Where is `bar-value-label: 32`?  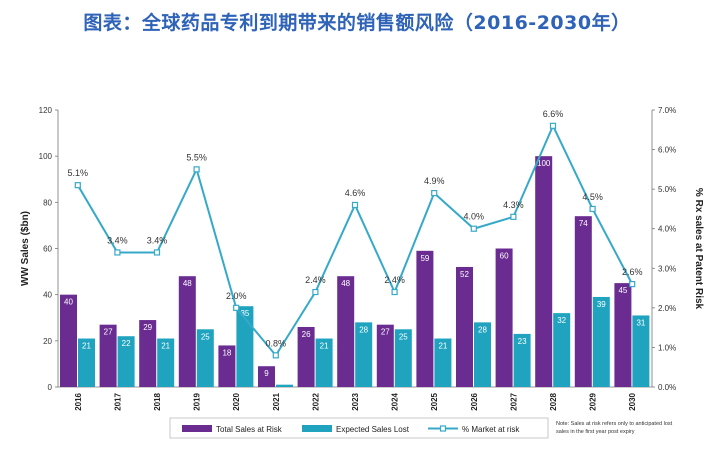 bar-value-label: 32 is located at coordinates (561, 320).